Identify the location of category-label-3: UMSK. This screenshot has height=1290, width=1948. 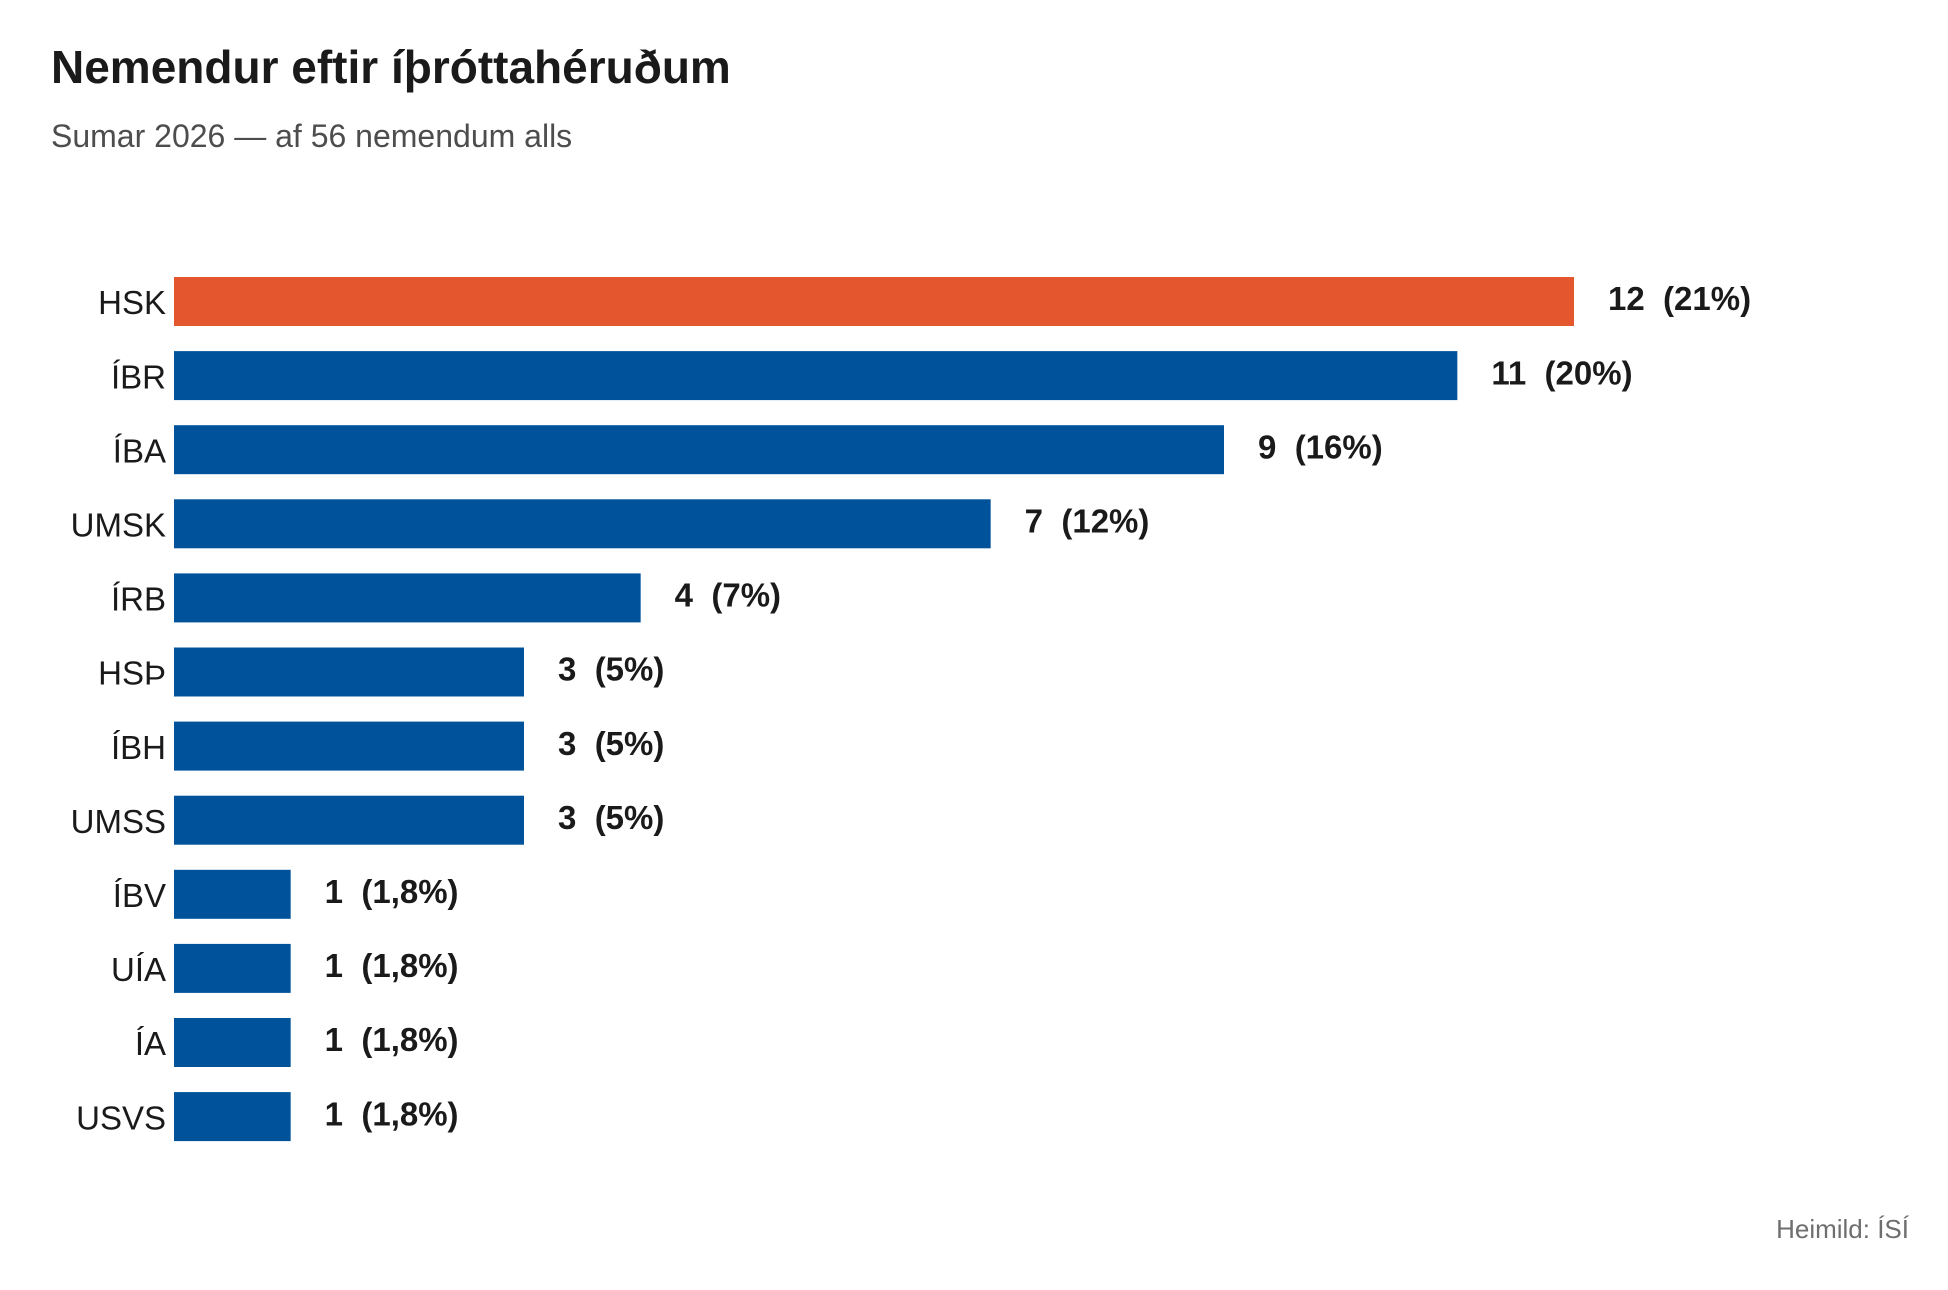
(118, 525).